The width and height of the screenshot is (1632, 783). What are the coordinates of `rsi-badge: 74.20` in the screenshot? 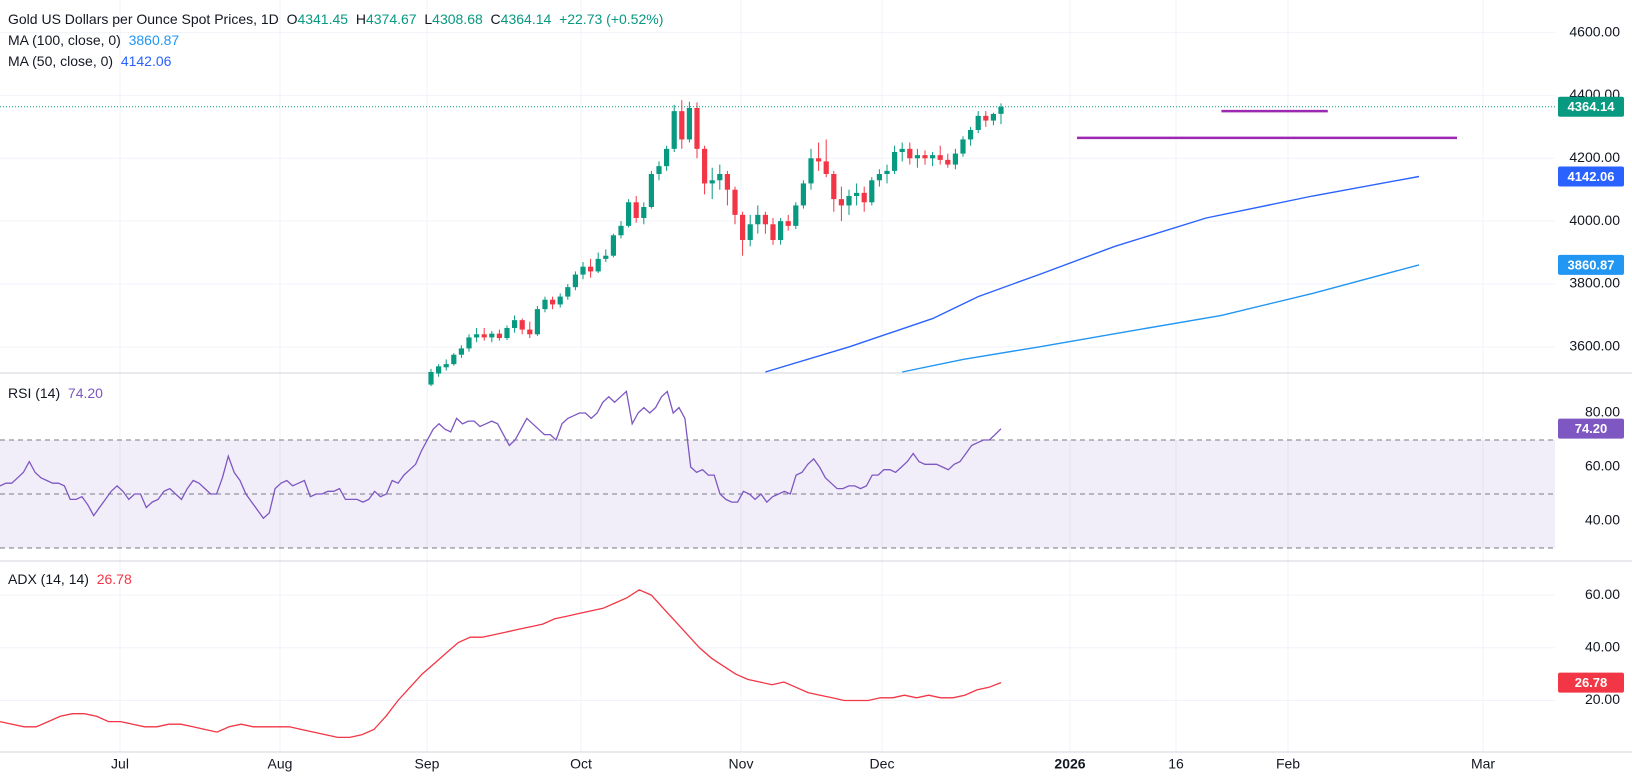 It's located at (1591, 428).